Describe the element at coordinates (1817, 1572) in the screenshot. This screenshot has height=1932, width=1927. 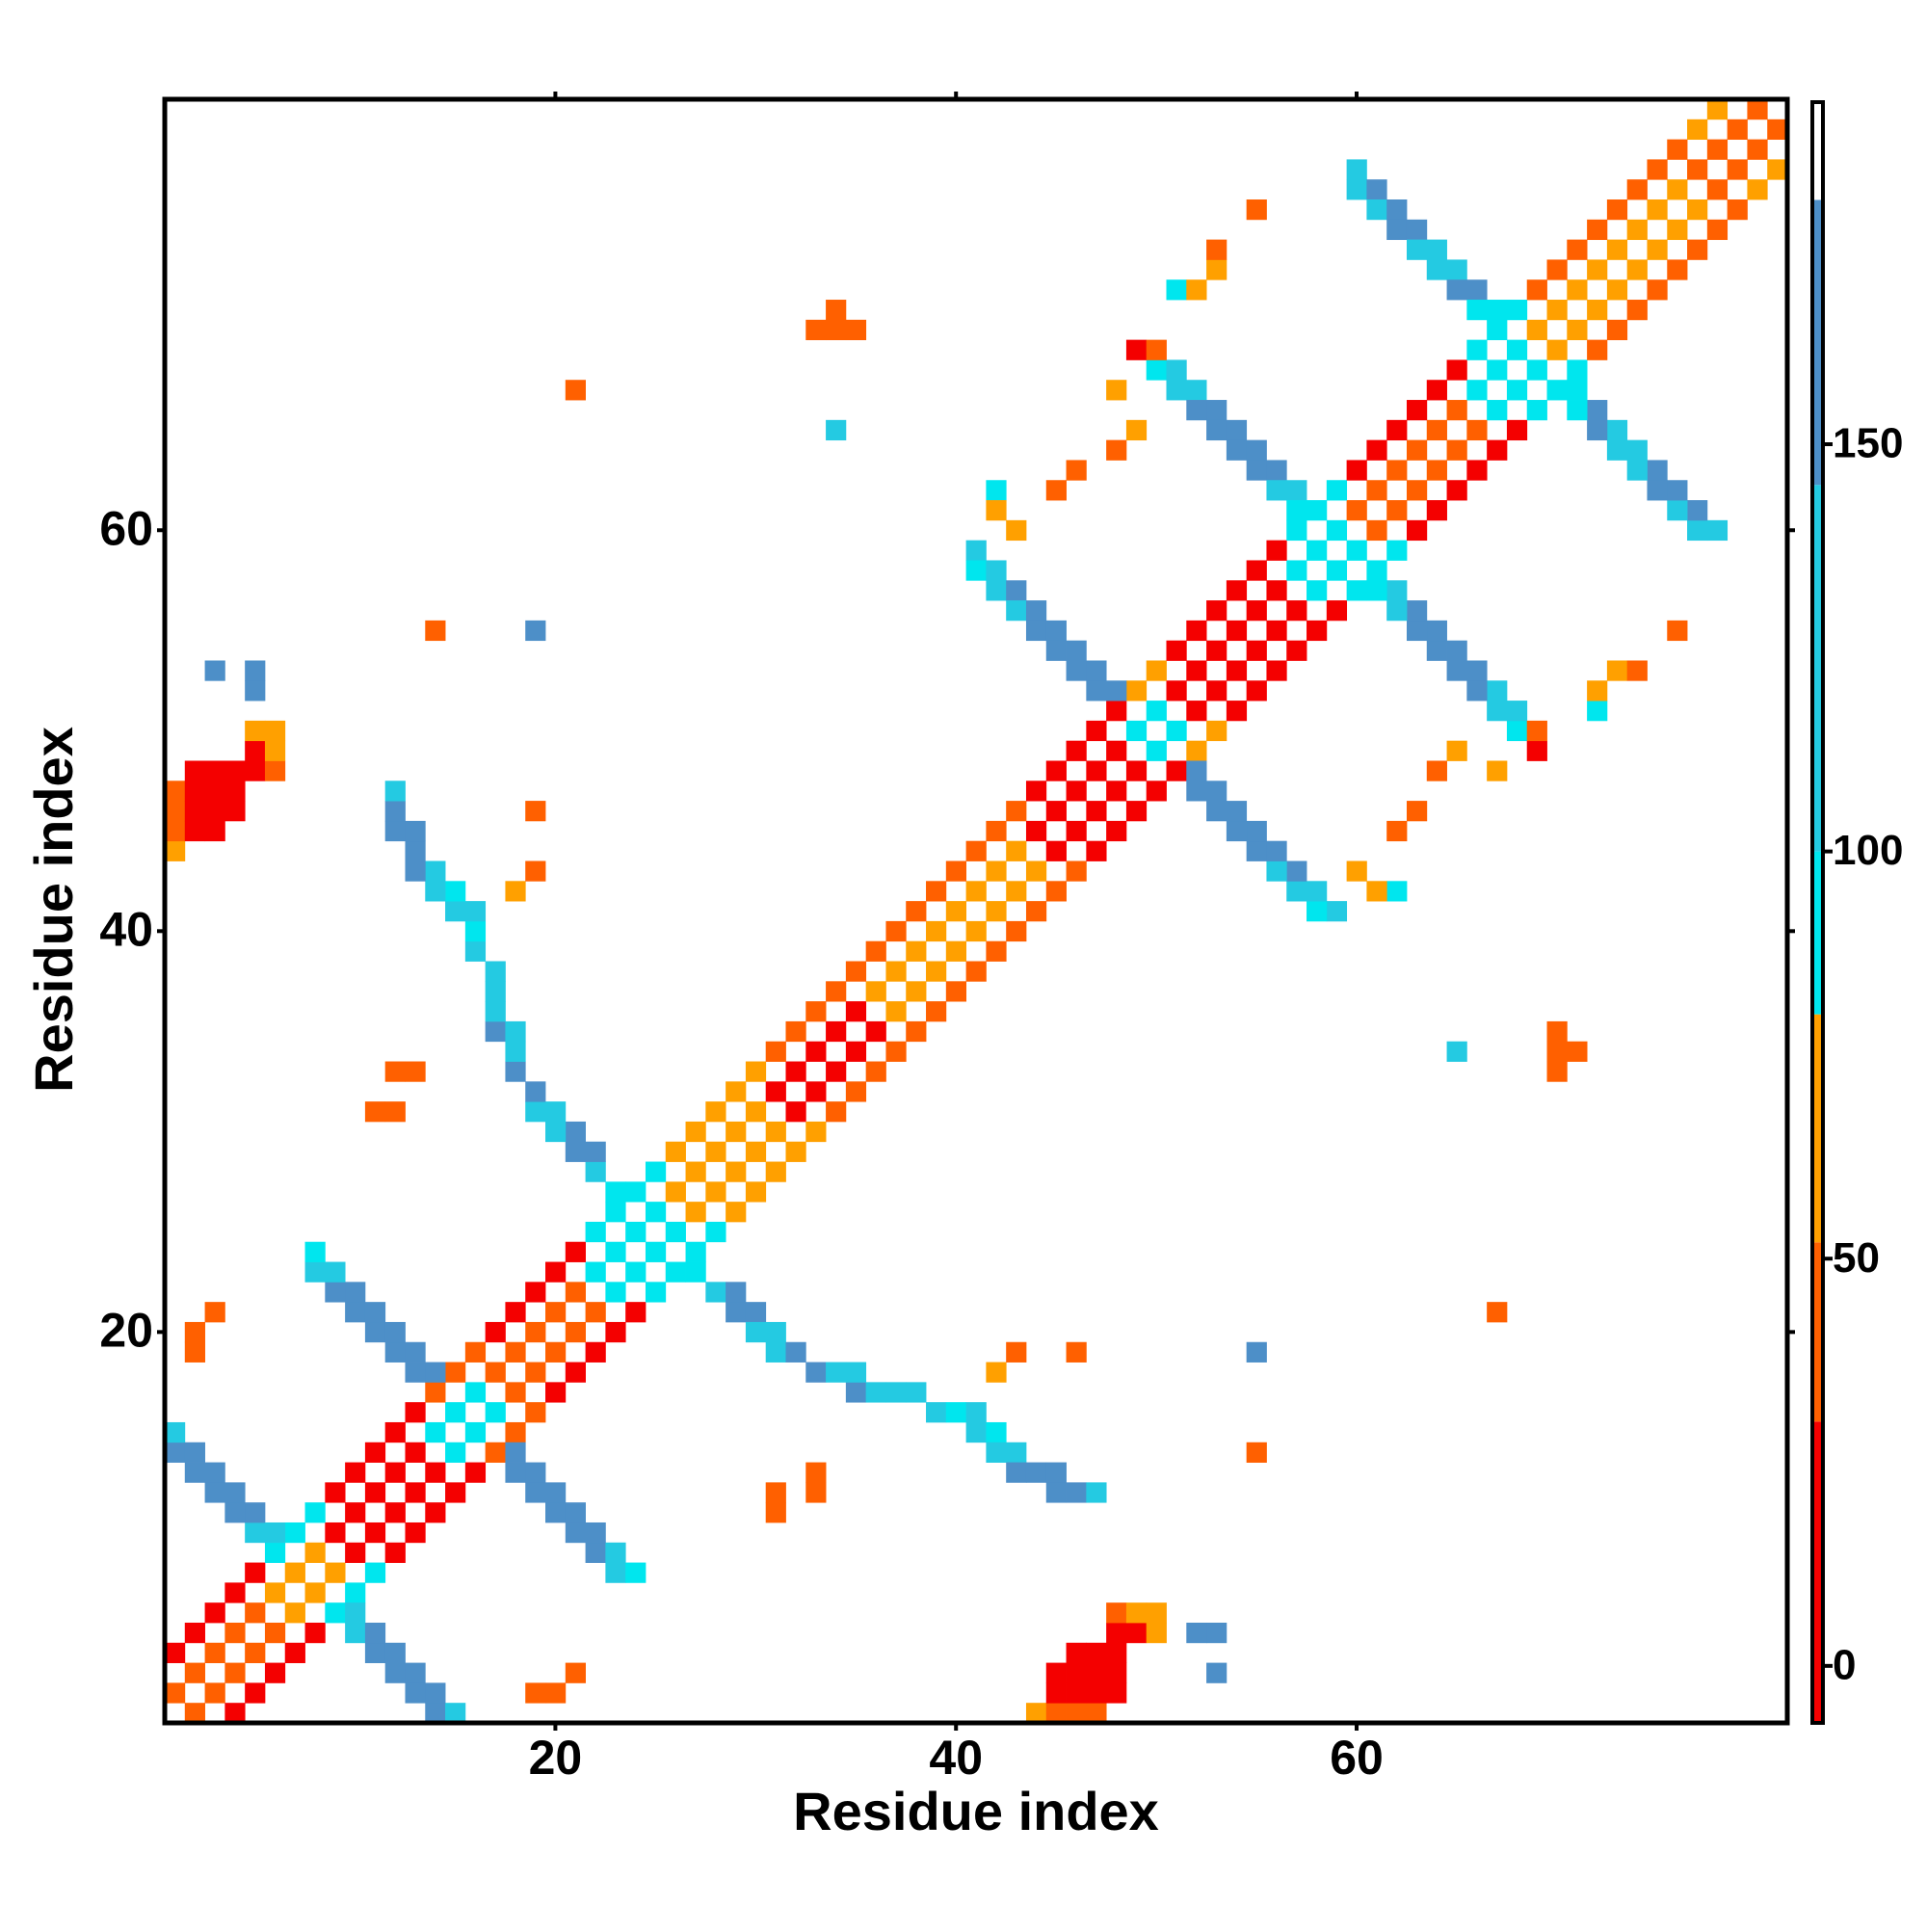
I see `colorbar-segment` at that location.